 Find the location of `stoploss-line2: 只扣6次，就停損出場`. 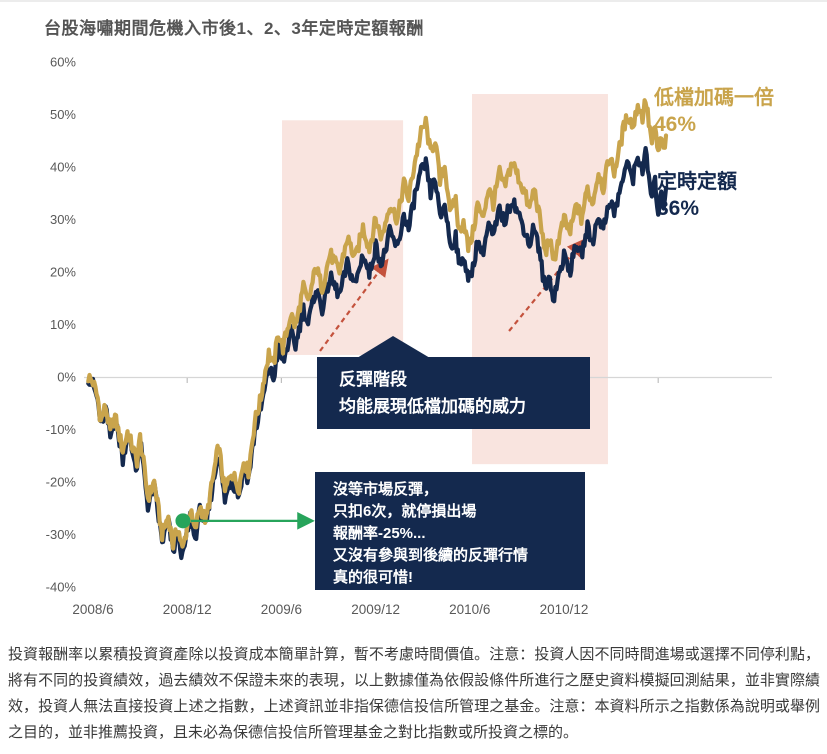

stoploss-line2: 只扣6次，就停損出場 is located at coordinates (405, 512).